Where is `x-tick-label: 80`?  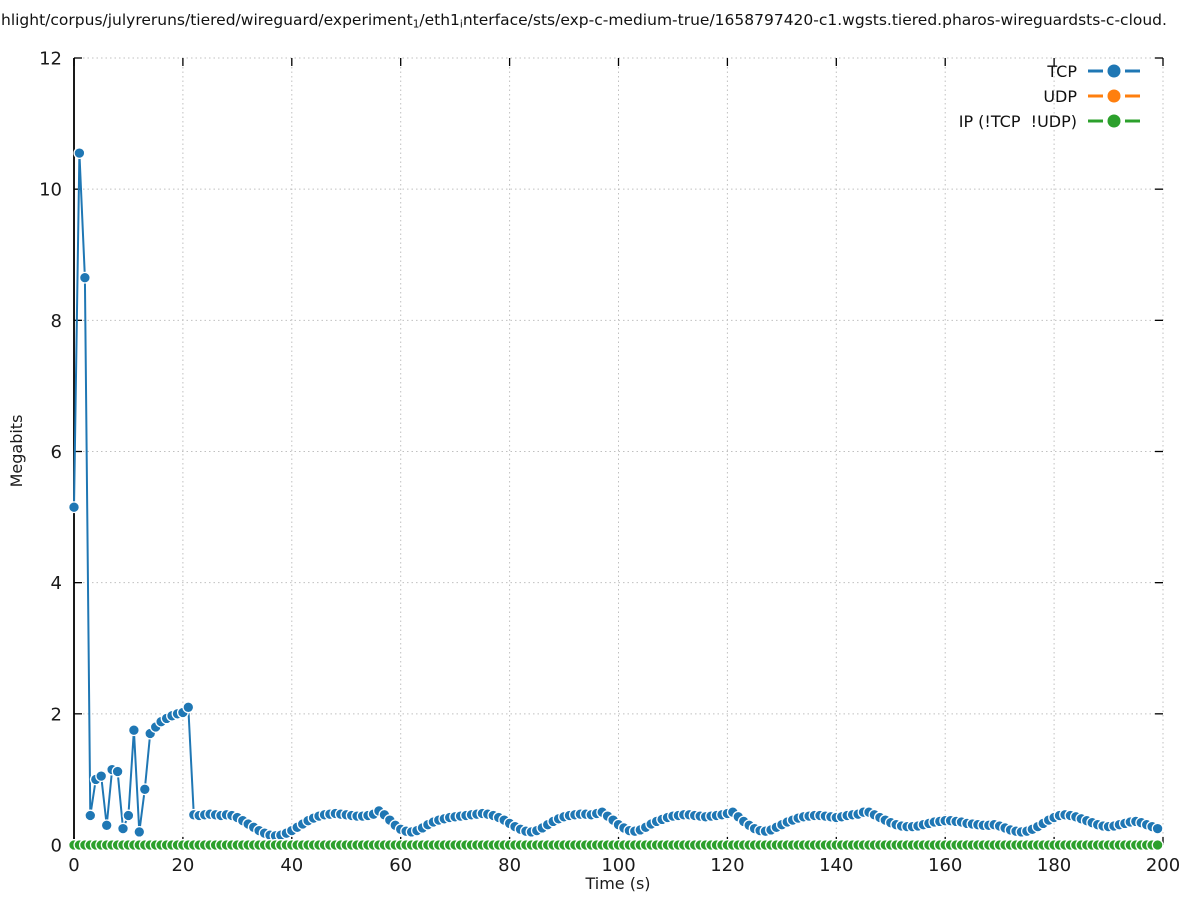 x-tick-label: 80 is located at coordinates (509, 865).